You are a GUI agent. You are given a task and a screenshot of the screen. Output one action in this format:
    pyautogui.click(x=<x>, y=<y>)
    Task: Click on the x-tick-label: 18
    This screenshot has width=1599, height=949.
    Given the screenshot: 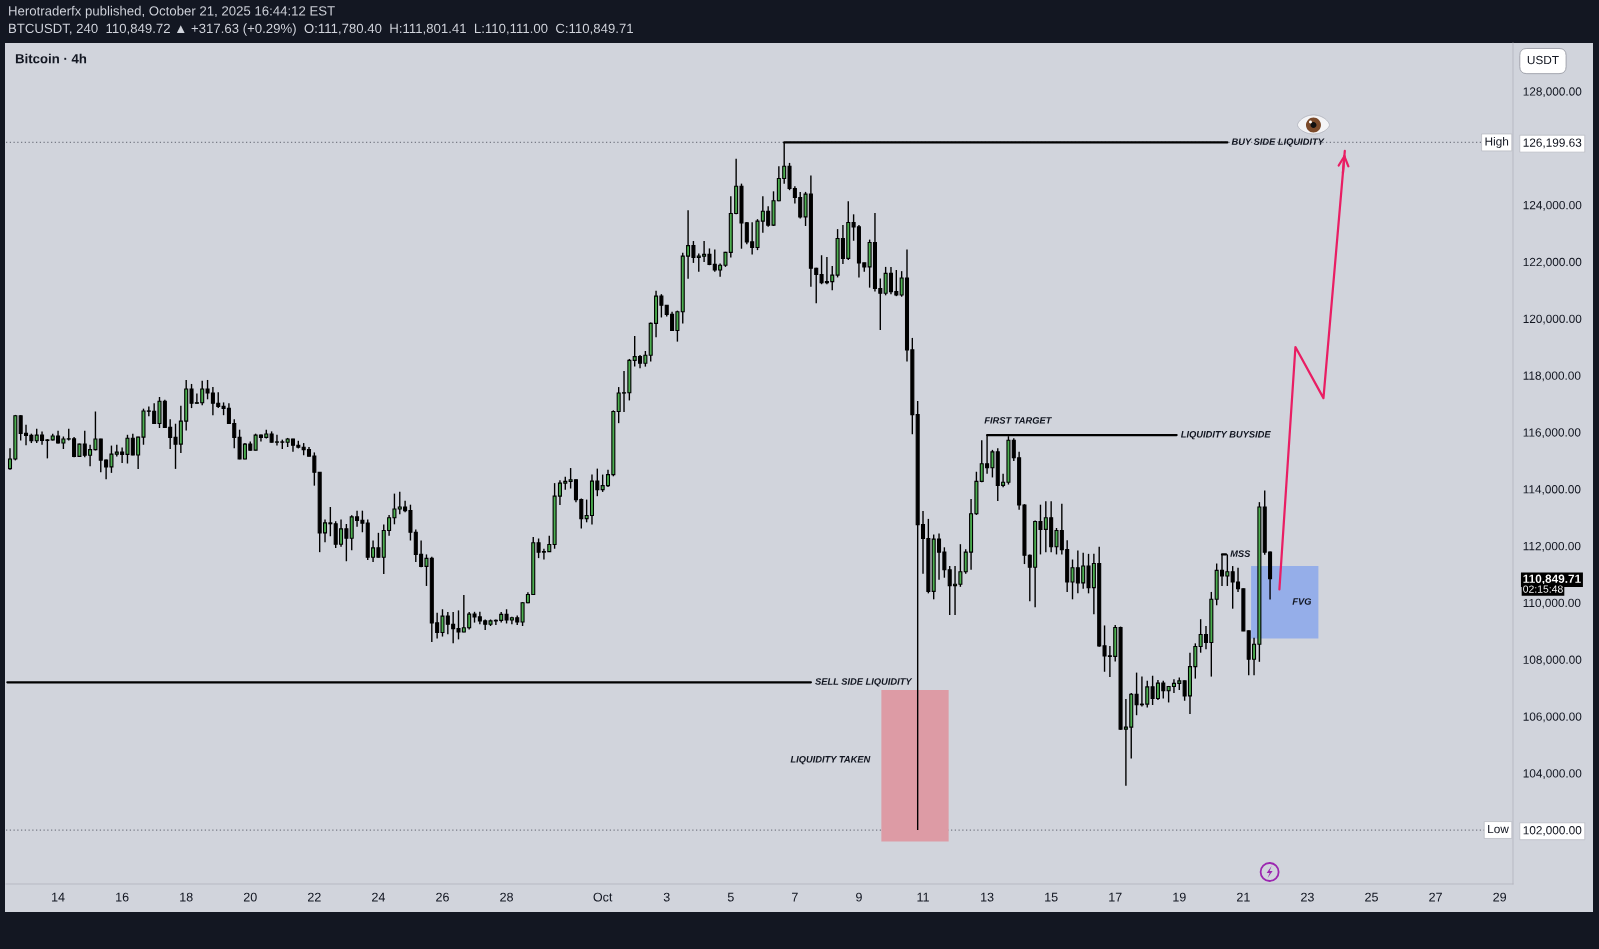 What is the action you would take?
    pyautogui.click(x=186, y=897)
    